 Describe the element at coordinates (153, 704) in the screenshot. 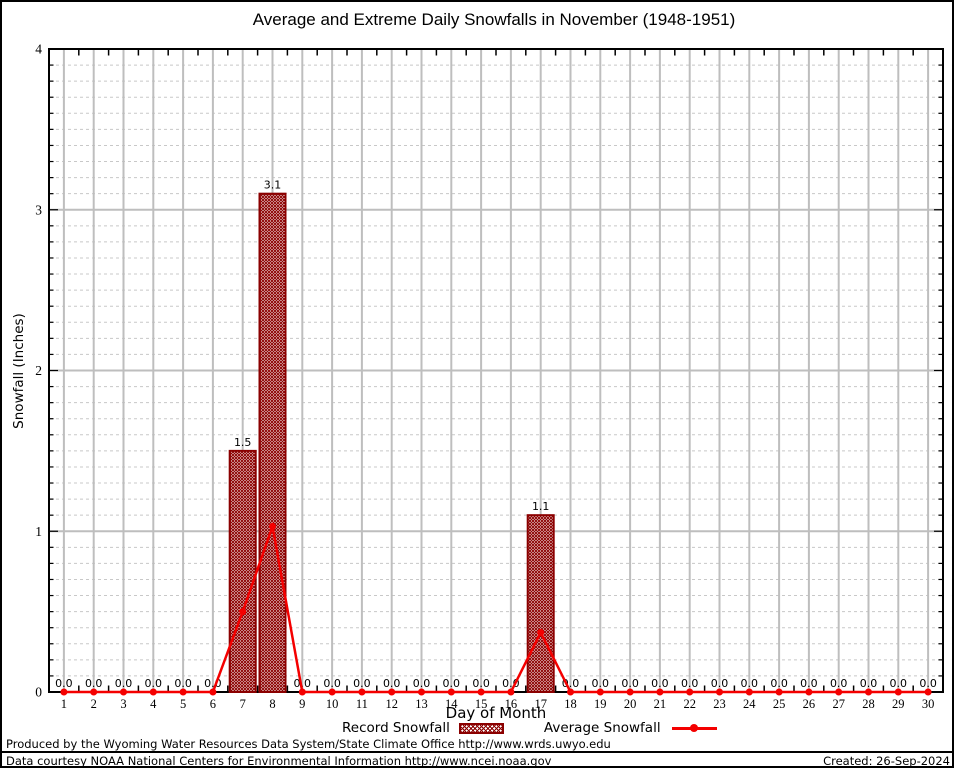

I see `x-tick-label-4: 4` at that location.